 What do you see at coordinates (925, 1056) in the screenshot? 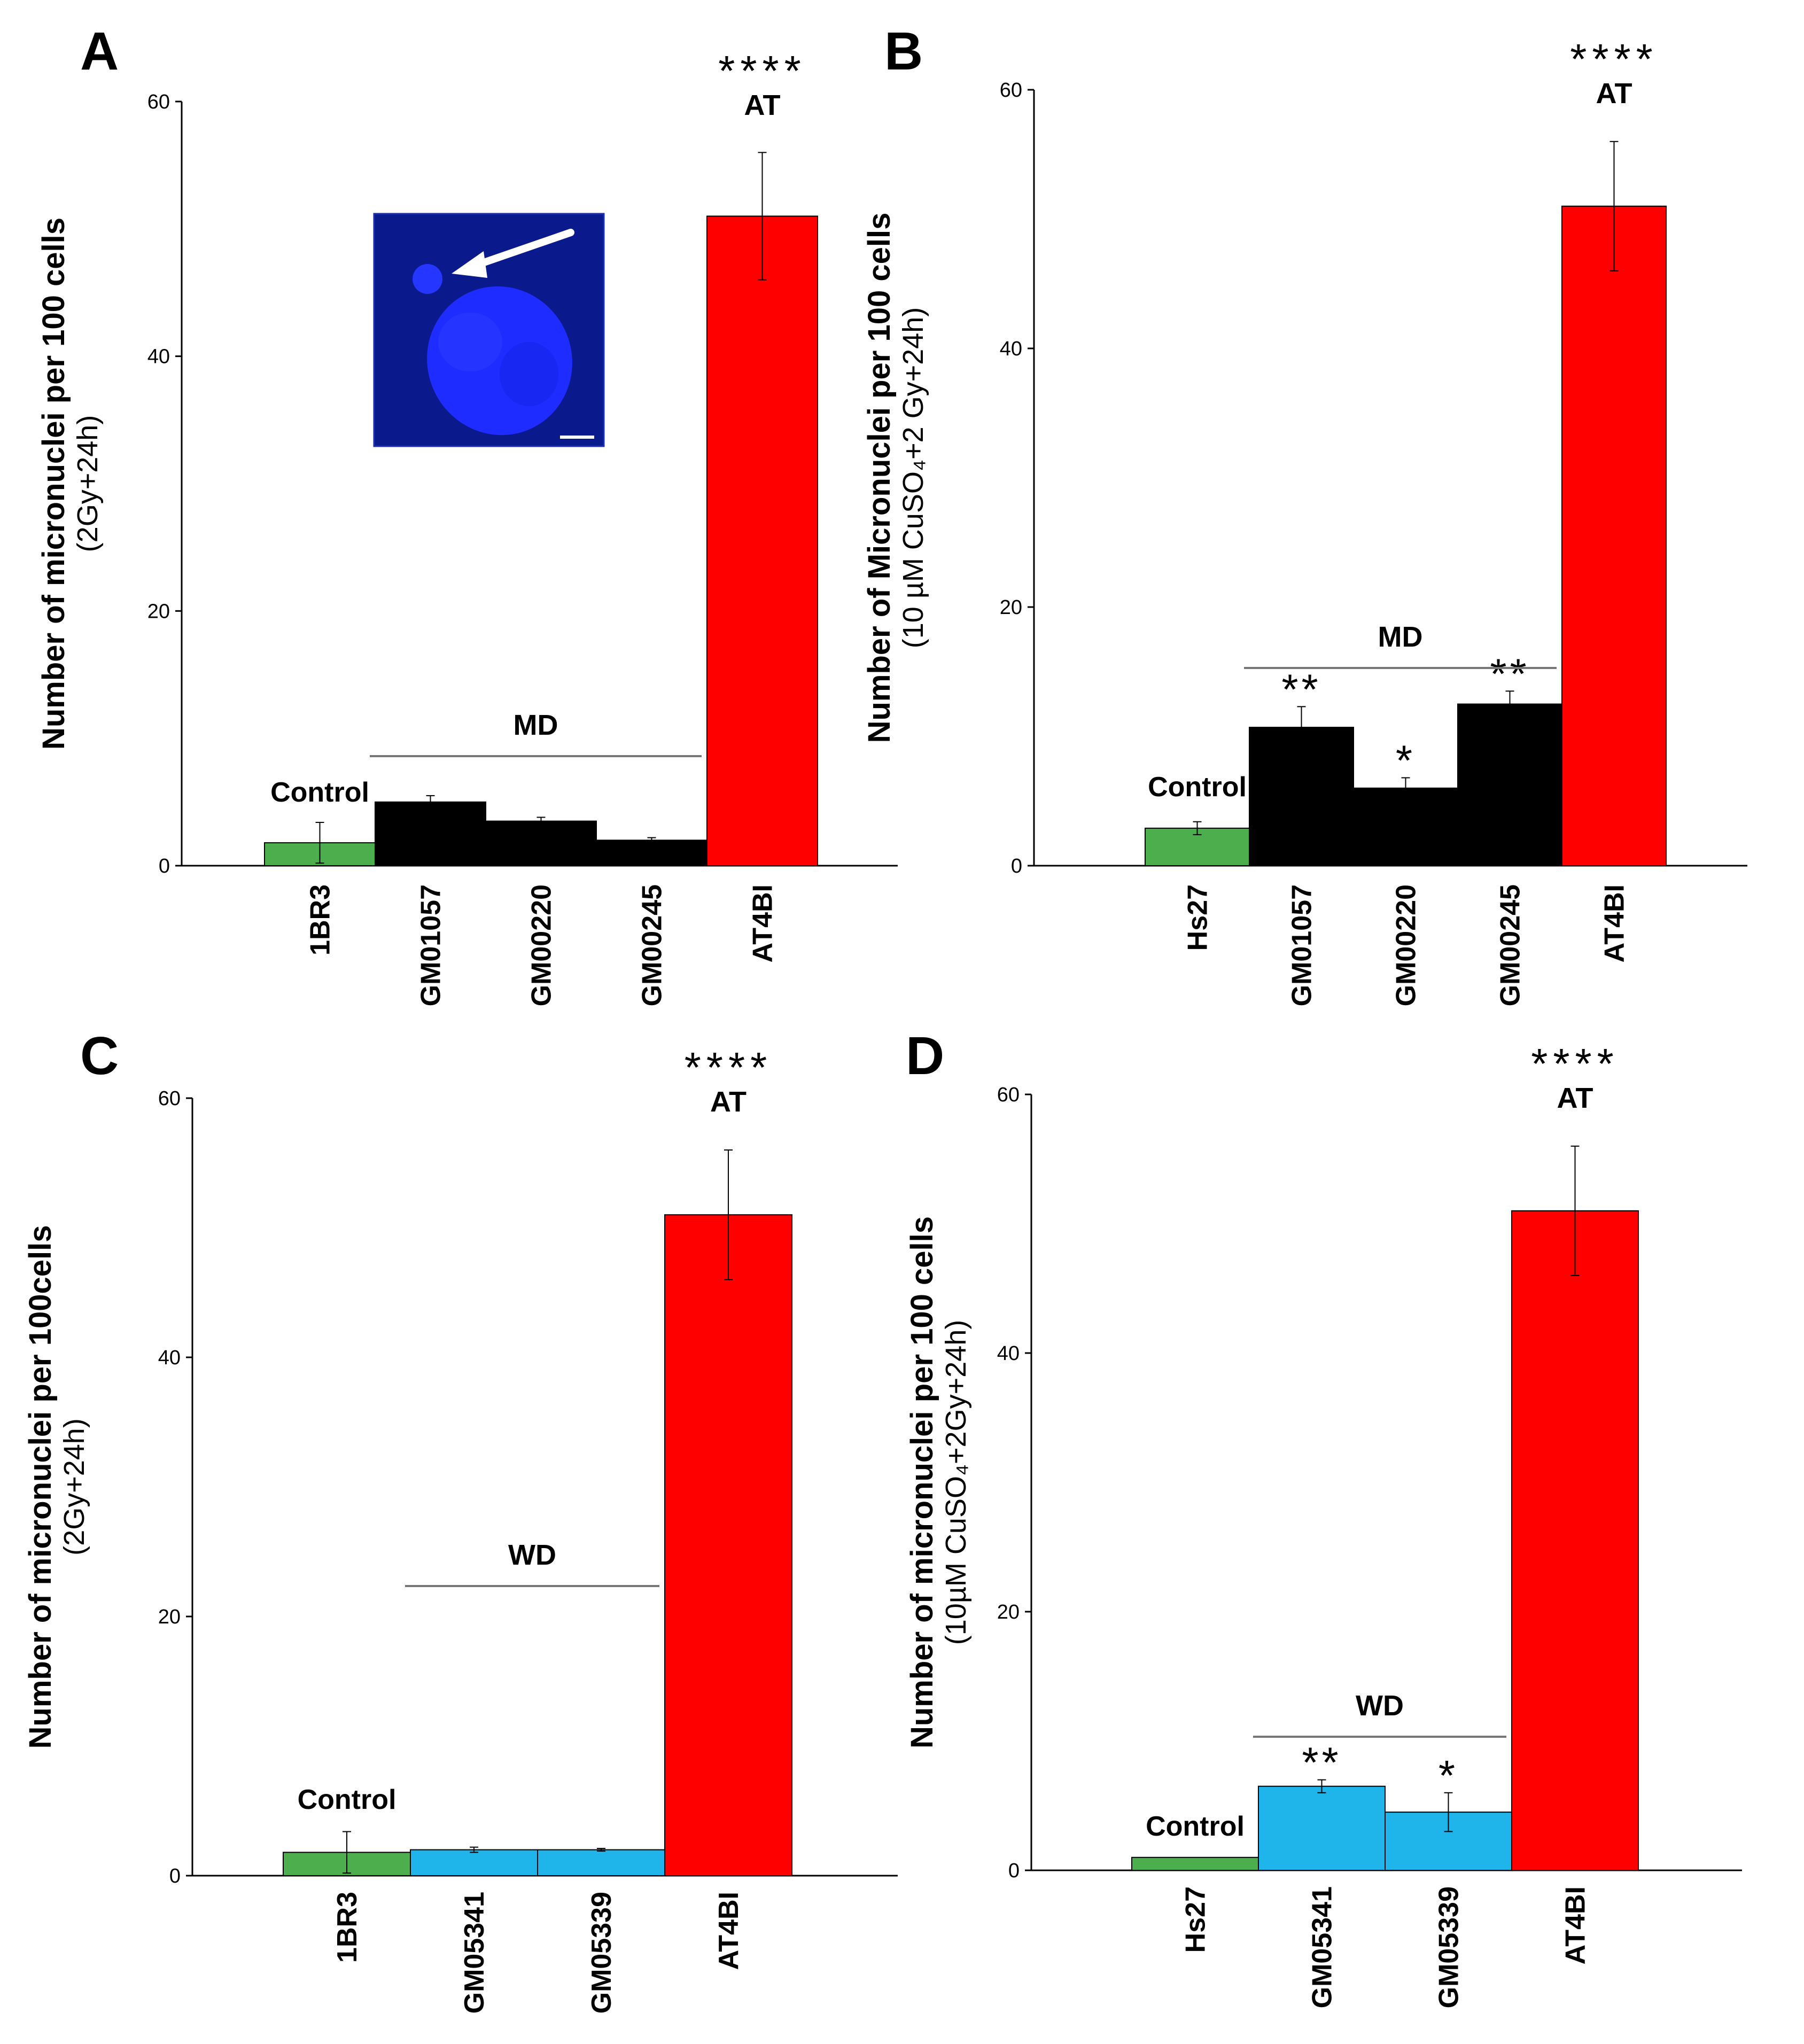
I see `panel-letter: D` at bounding box center [925, 1056].